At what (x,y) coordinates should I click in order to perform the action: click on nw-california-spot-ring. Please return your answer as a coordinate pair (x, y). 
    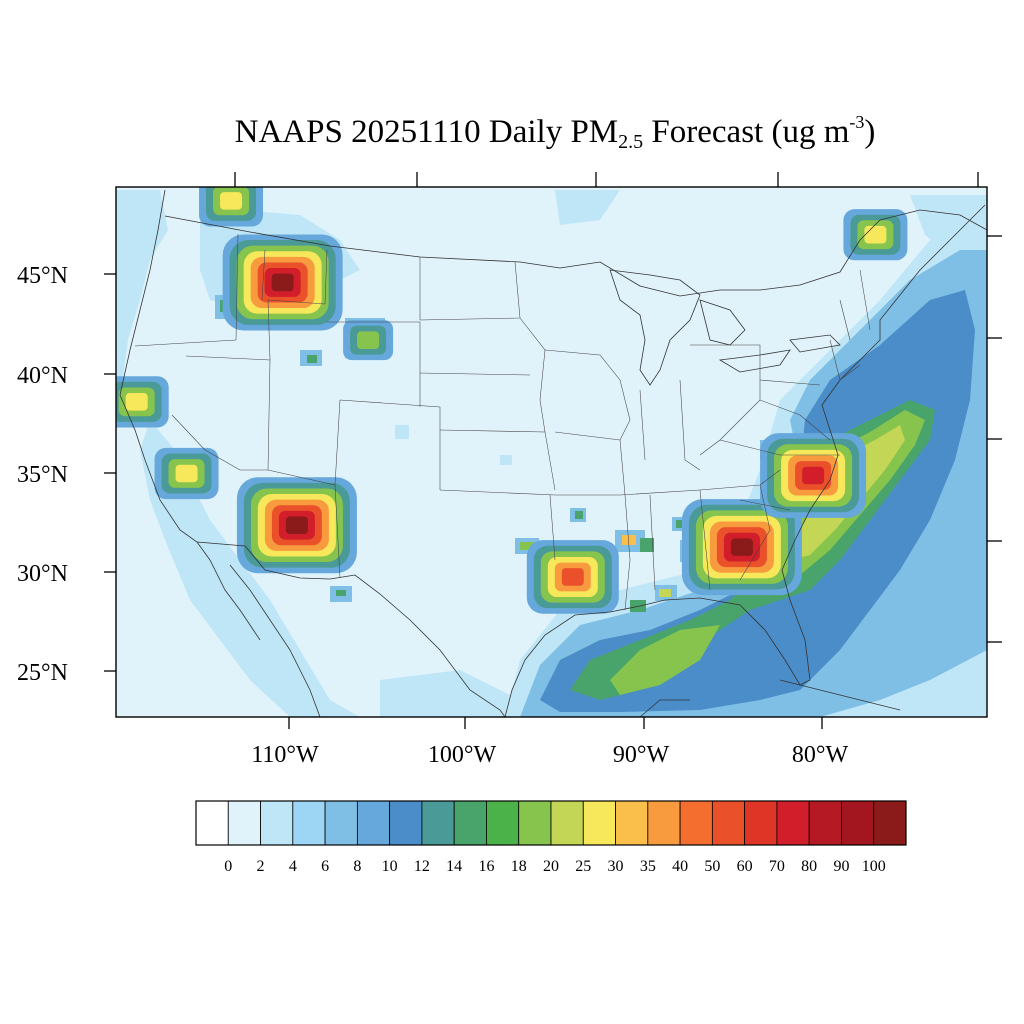
    Looking at the image, I should click on (136, 402).